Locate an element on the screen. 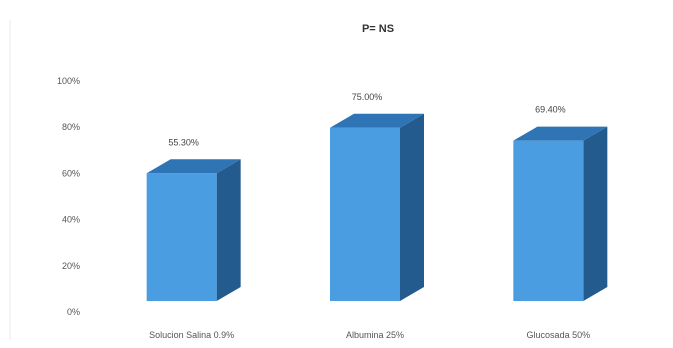  x-category-label: Solucion Salina 0.9% is located at coordinates (191, 335).